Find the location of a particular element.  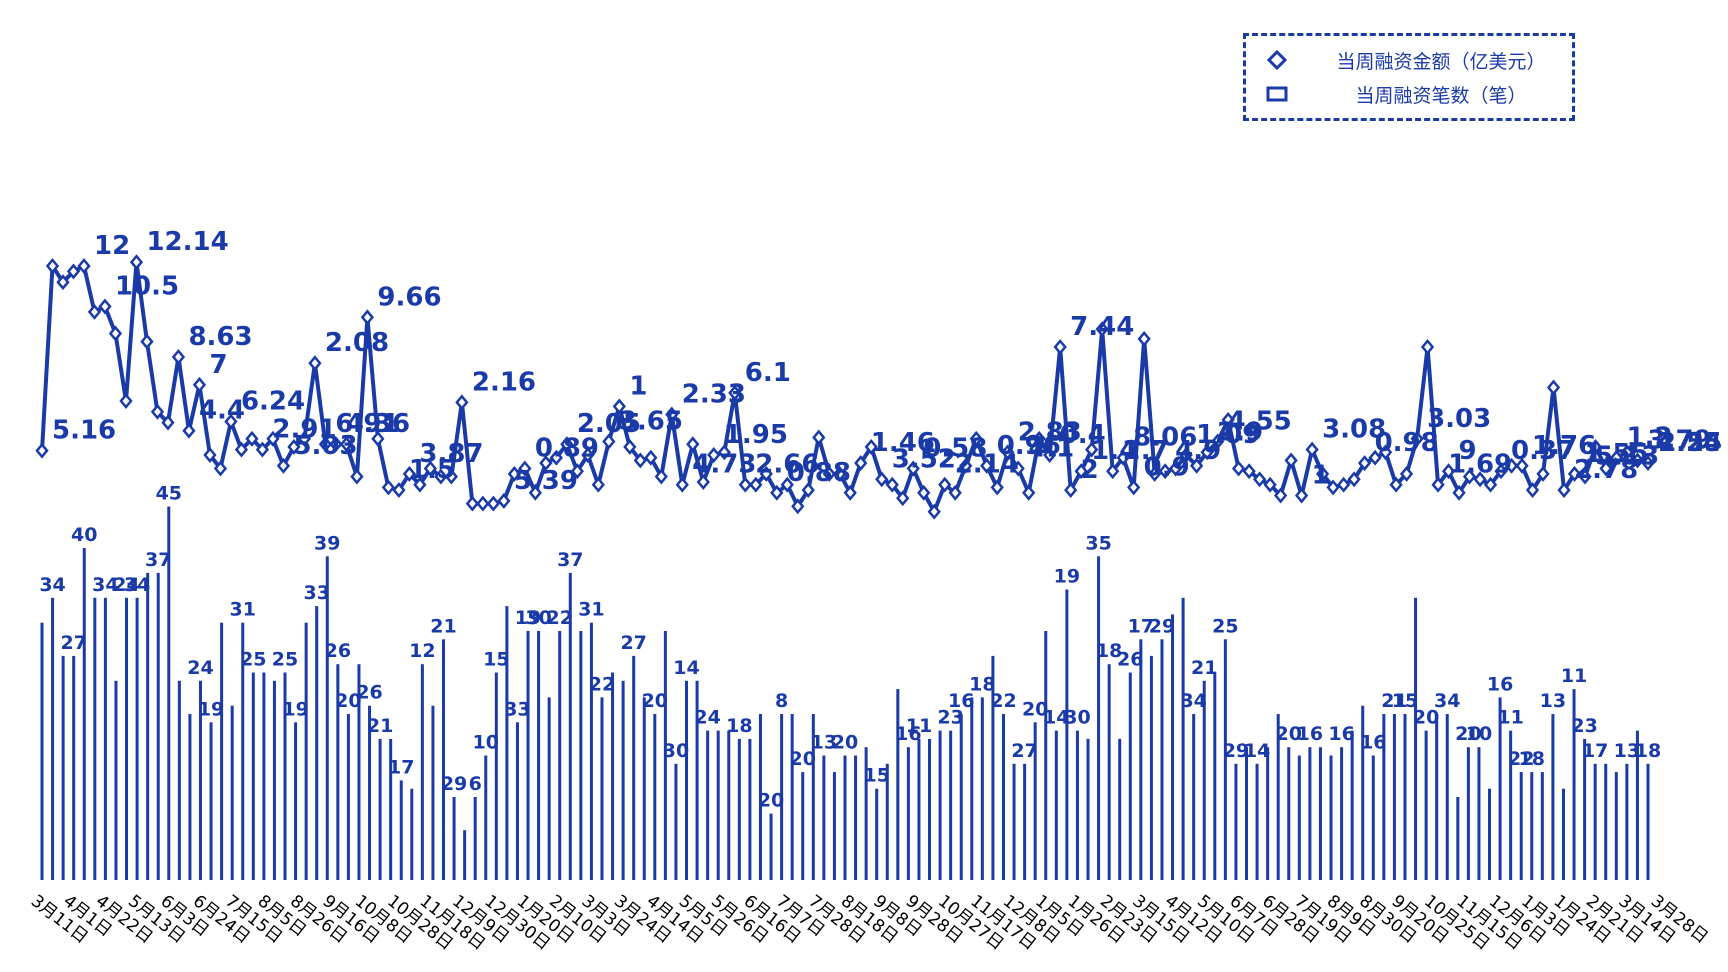

amount-label: 4.1 is located at coordinates (1051, 449).